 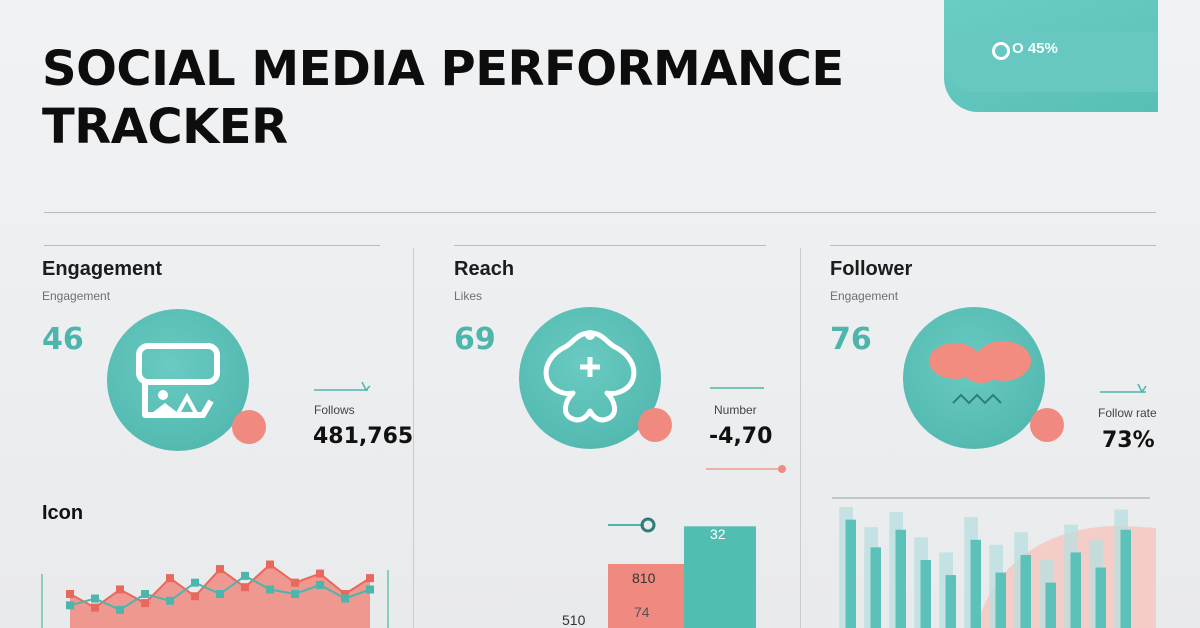 What do you see at coordinates (468, 296) in the screenshot?
I see `card-subtitle: Likes` at bounding box center [468, 296].